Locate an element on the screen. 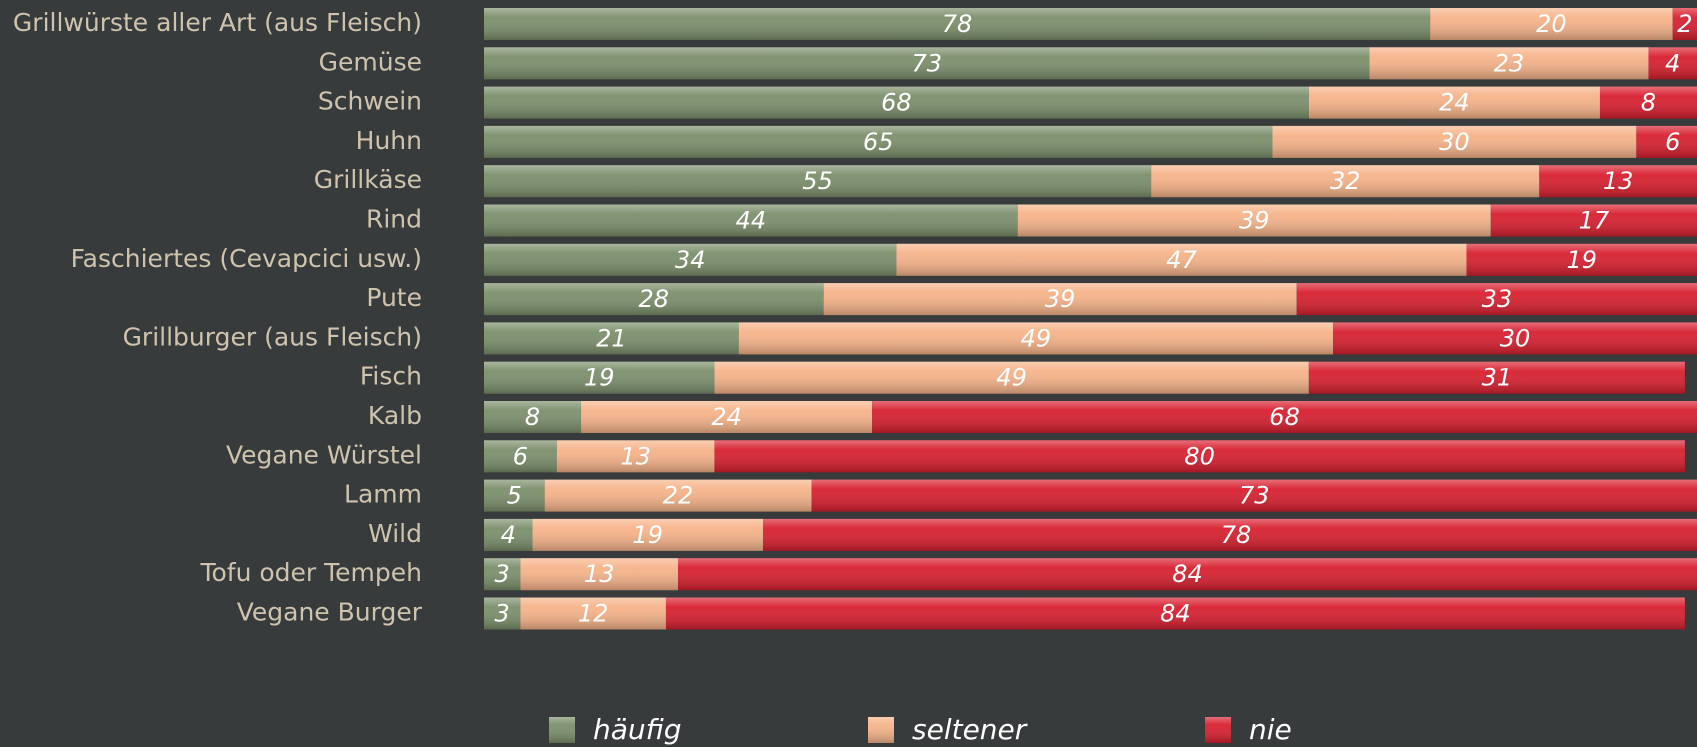  legend-label: seltener is located at coordinates (970, 729).